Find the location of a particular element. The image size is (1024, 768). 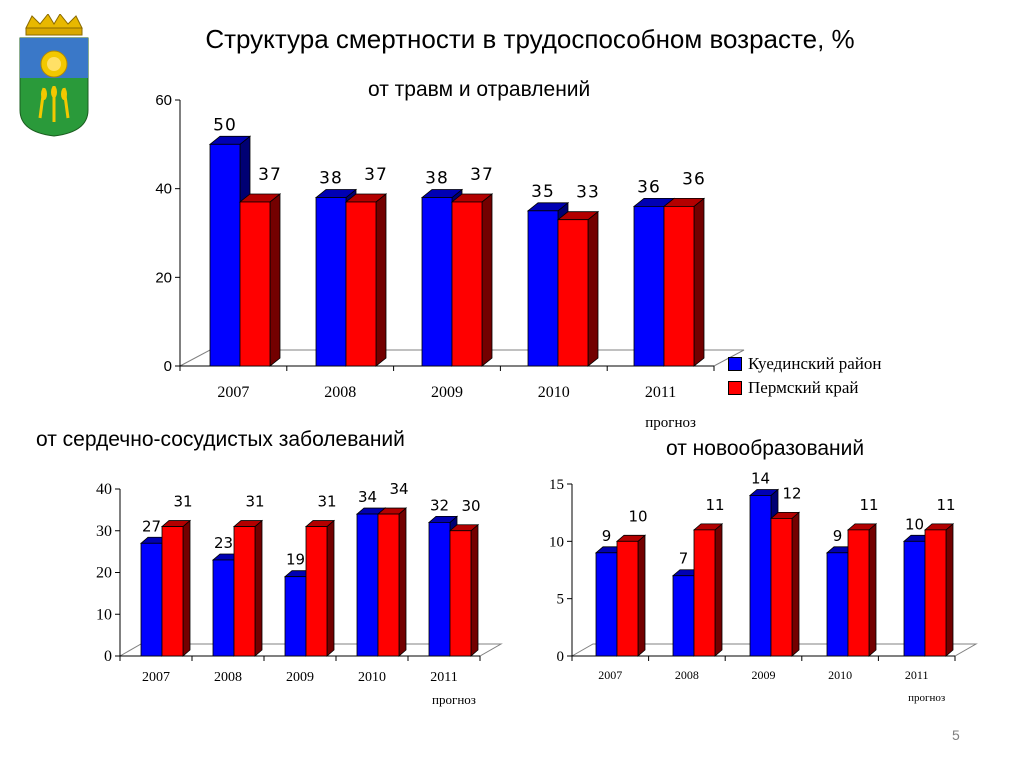

legend-item-series2: Пермский край is located at coordinates (805, 388).